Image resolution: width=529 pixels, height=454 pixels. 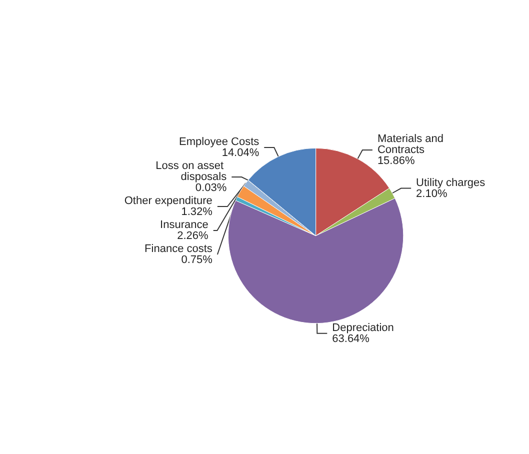 What do you see at coordinates (168, 201) in the screenshot?
I see `slice-label: Other expenditure` at bounding box center [168, 201].